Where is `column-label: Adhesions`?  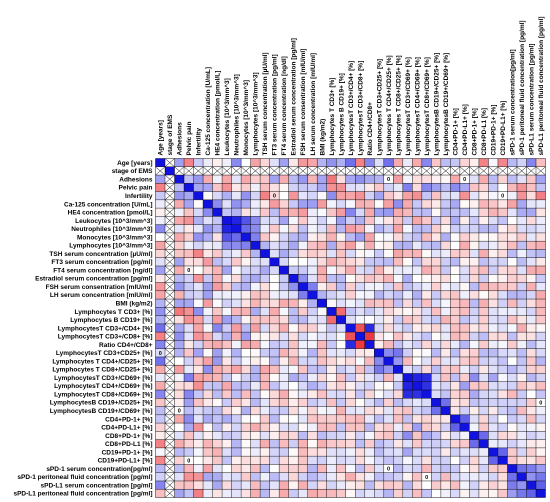
column-label: Adhesions is located at coordinates (180, 139).